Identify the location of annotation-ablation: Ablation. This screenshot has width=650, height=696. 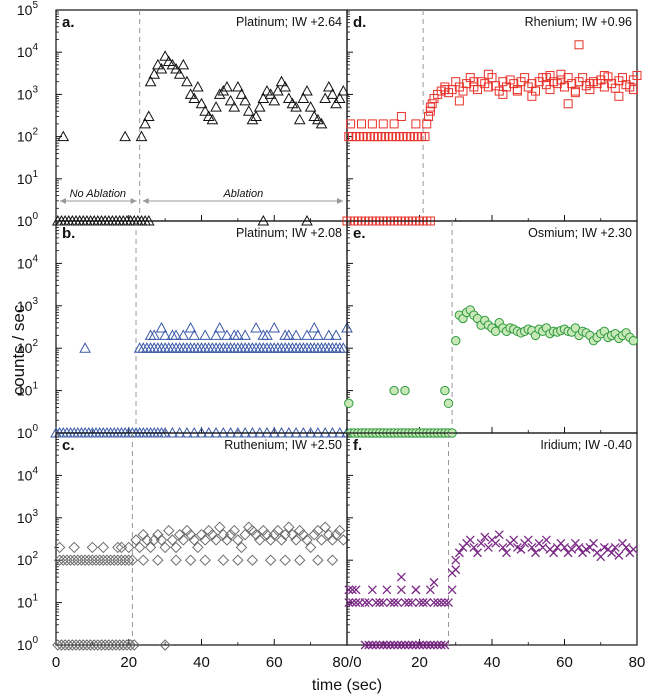
(242, 194).